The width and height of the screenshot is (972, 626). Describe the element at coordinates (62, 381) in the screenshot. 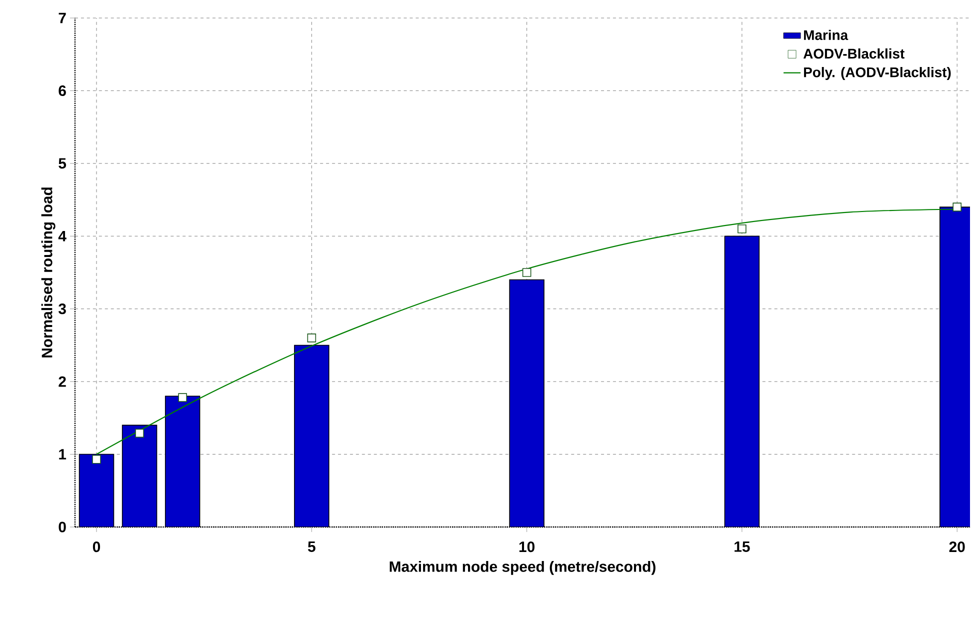

I see `y-tick-label: 2` at that location.